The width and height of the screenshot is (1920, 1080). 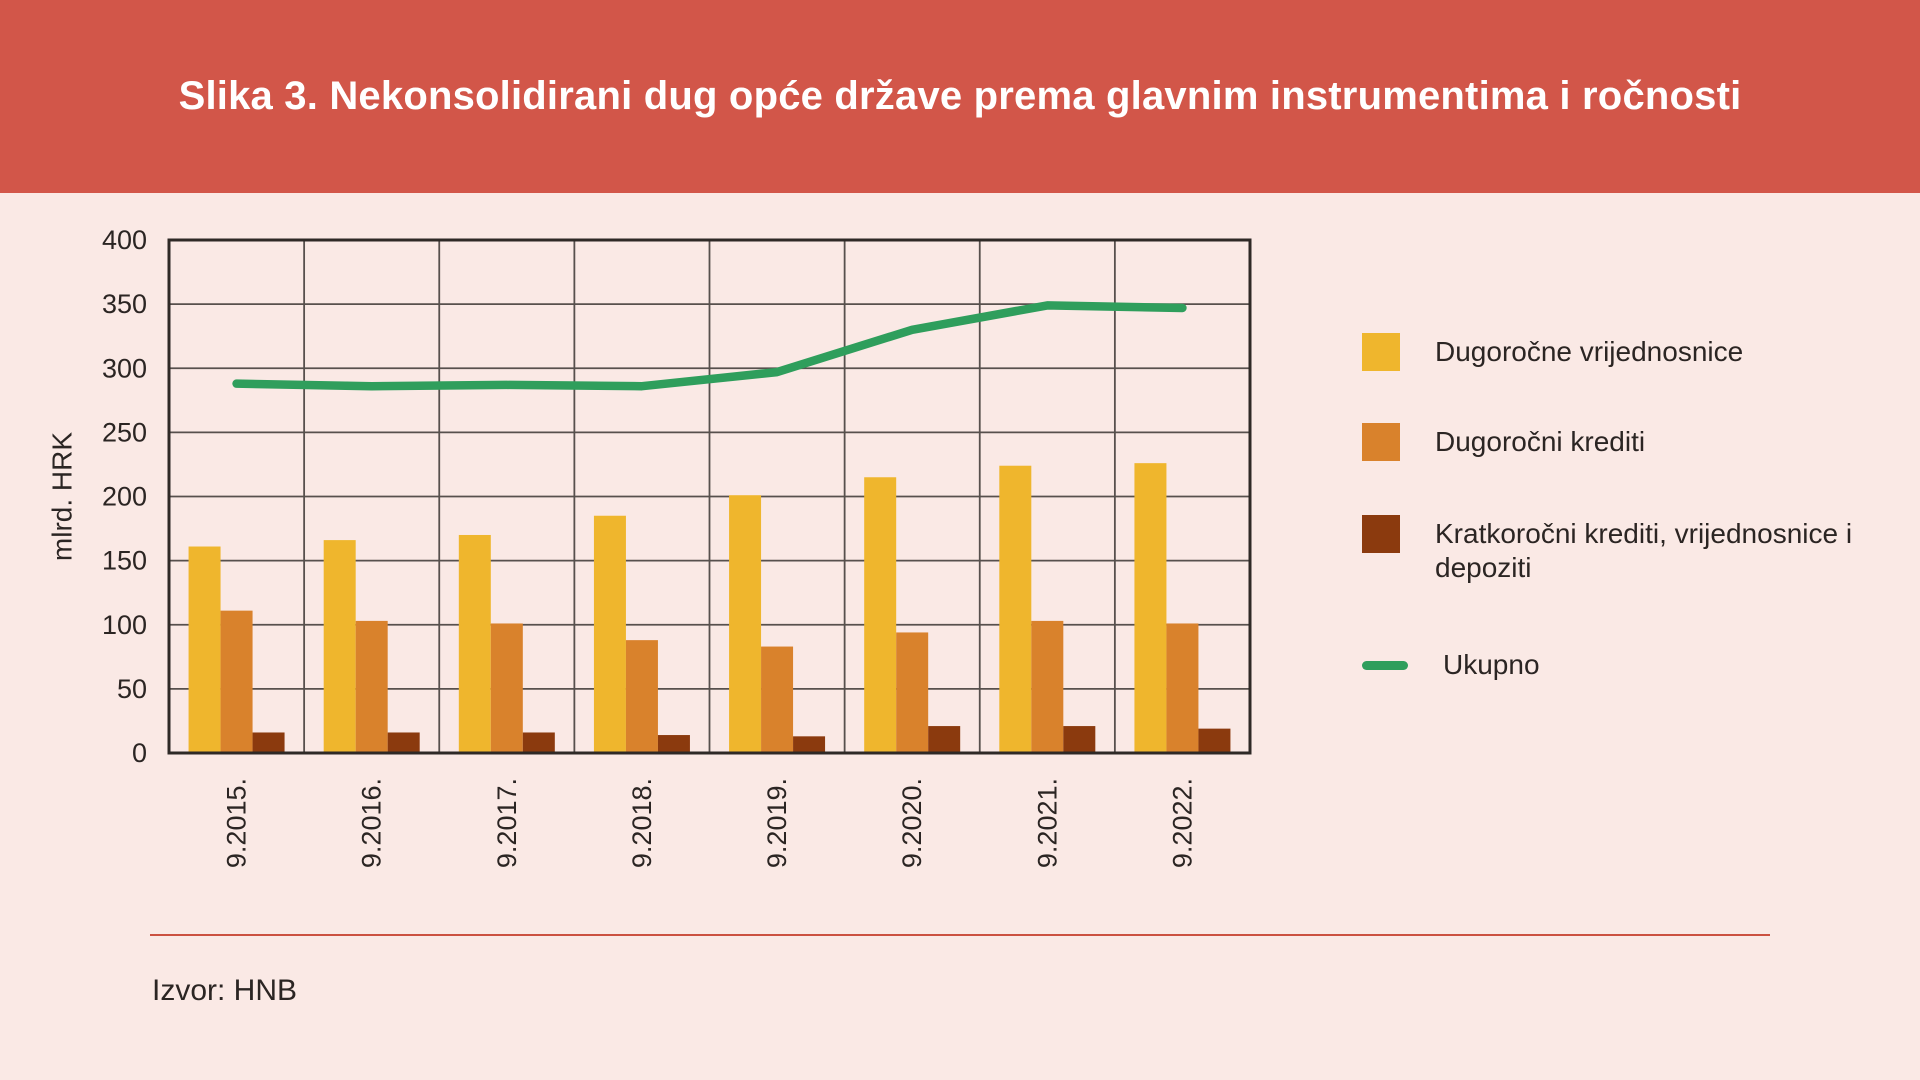 I want to click on y-tick-label: 350, so click(x=124, y=304).